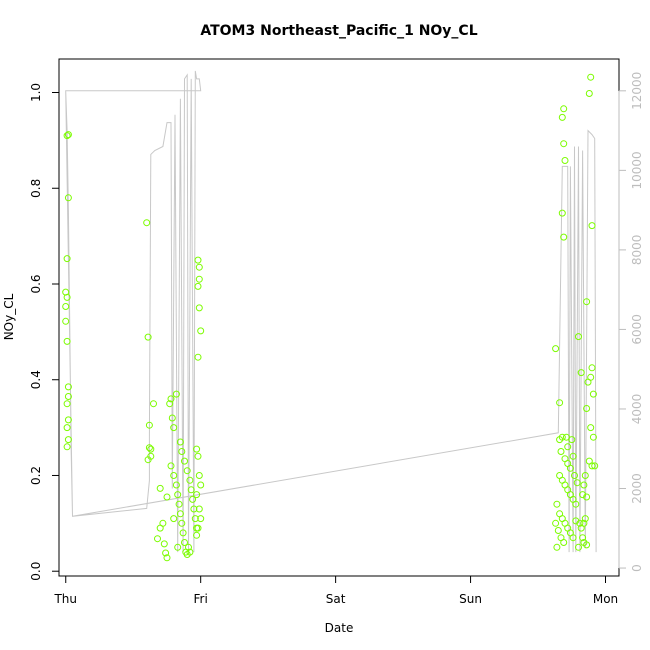  Describe the element at coordinates (201, 599) in the screenshot. I see `x-tick-label: Fri` at that location.